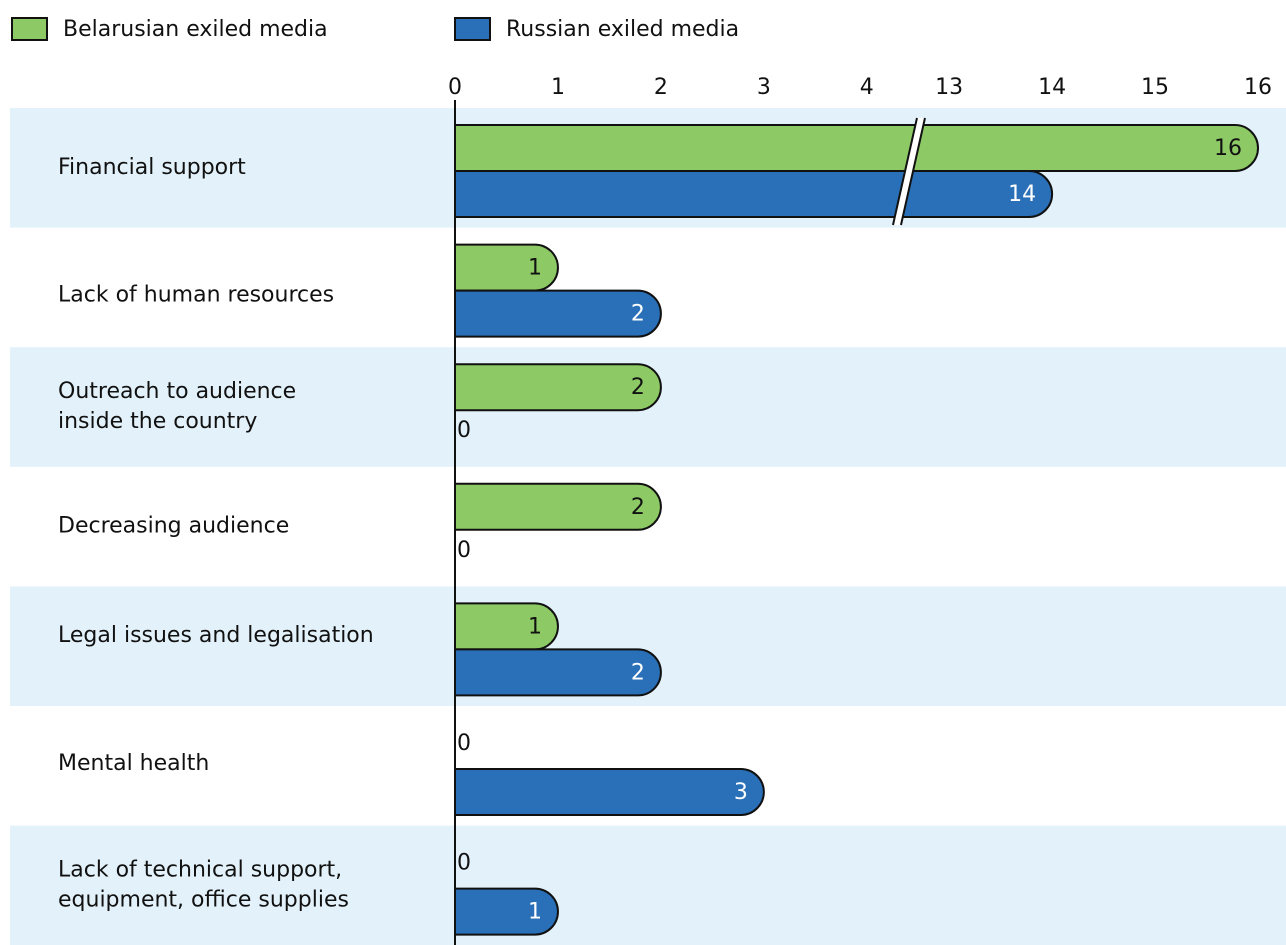  Describe the element at coordinates (455, 87) in the screenshot. I see `x-tick-label: 0` at that location.